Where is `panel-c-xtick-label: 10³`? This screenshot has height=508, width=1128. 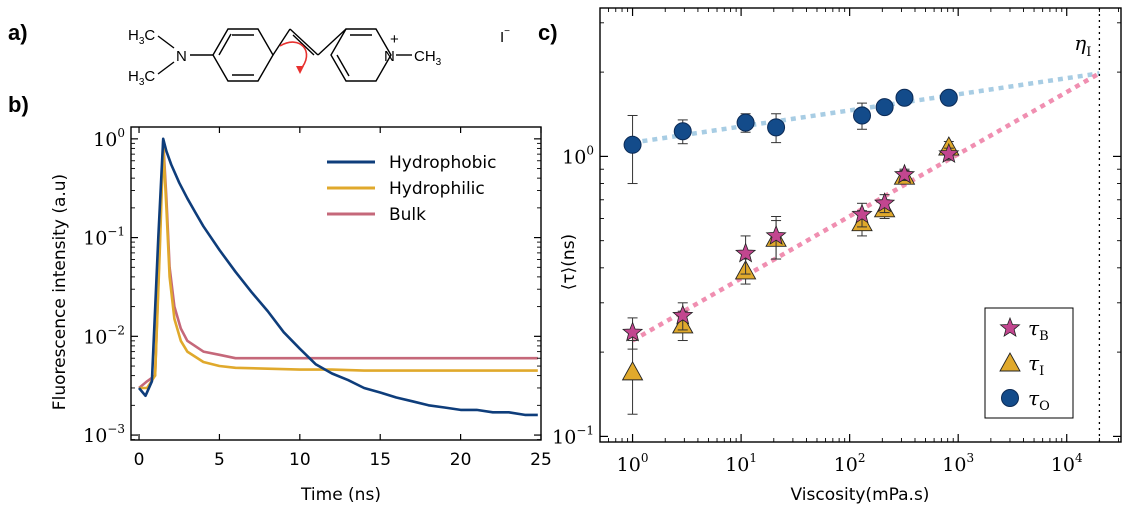 panel-c-xtick-label: 10³ is located at coordinates (958, 463).